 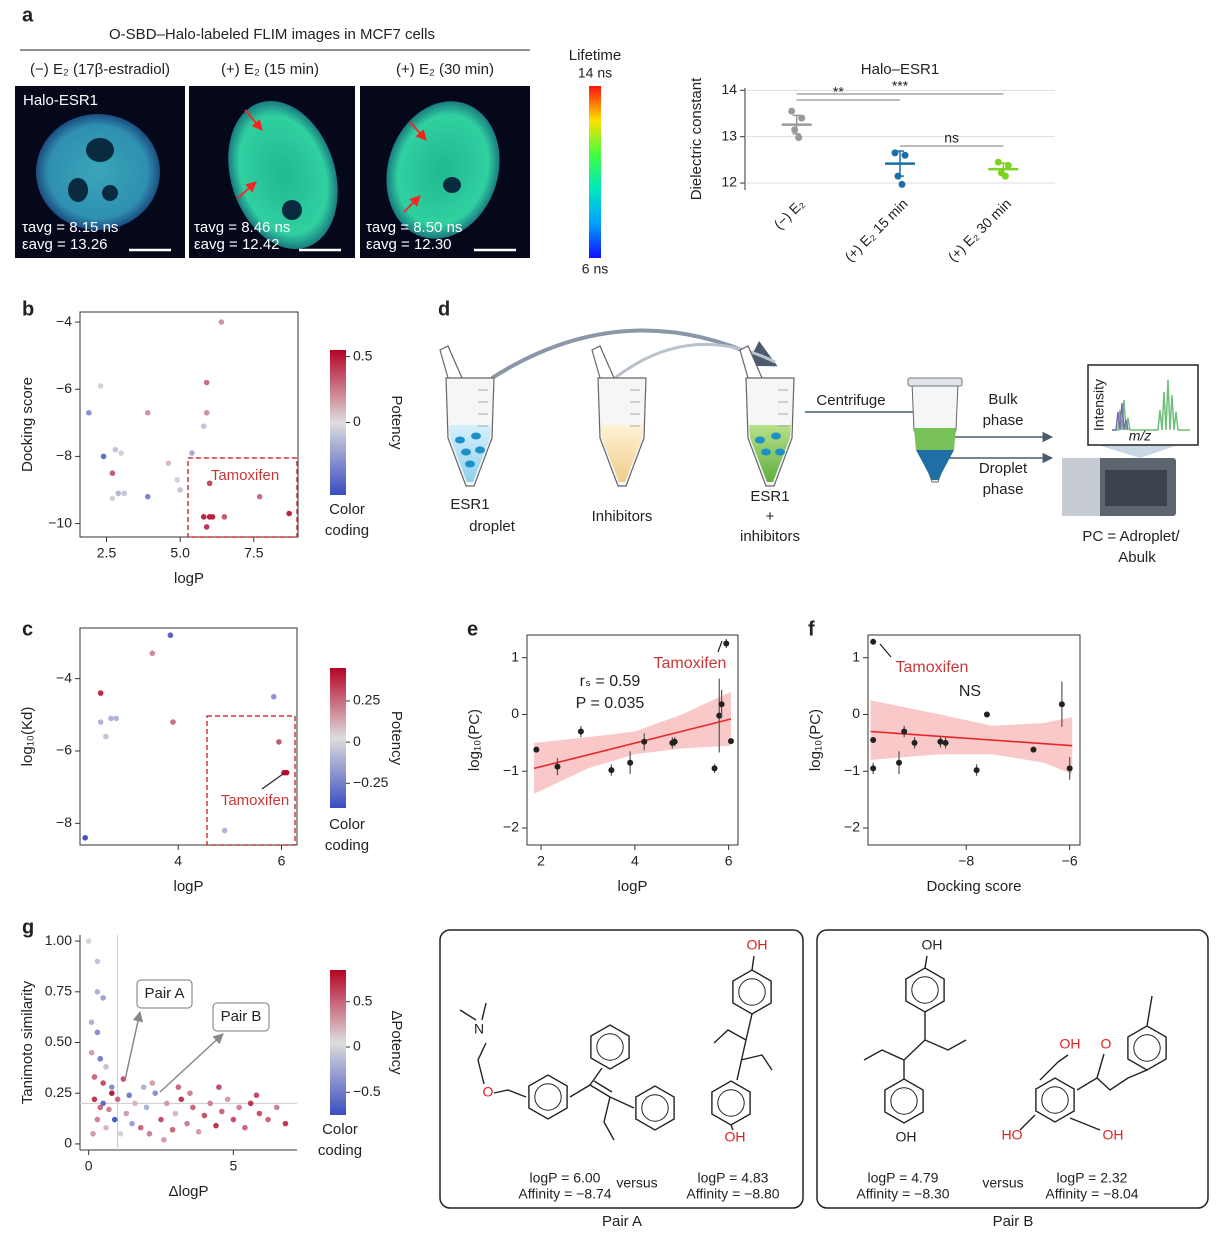 I want to click on x-tick-label: 0, so click(x=89, y=1166).